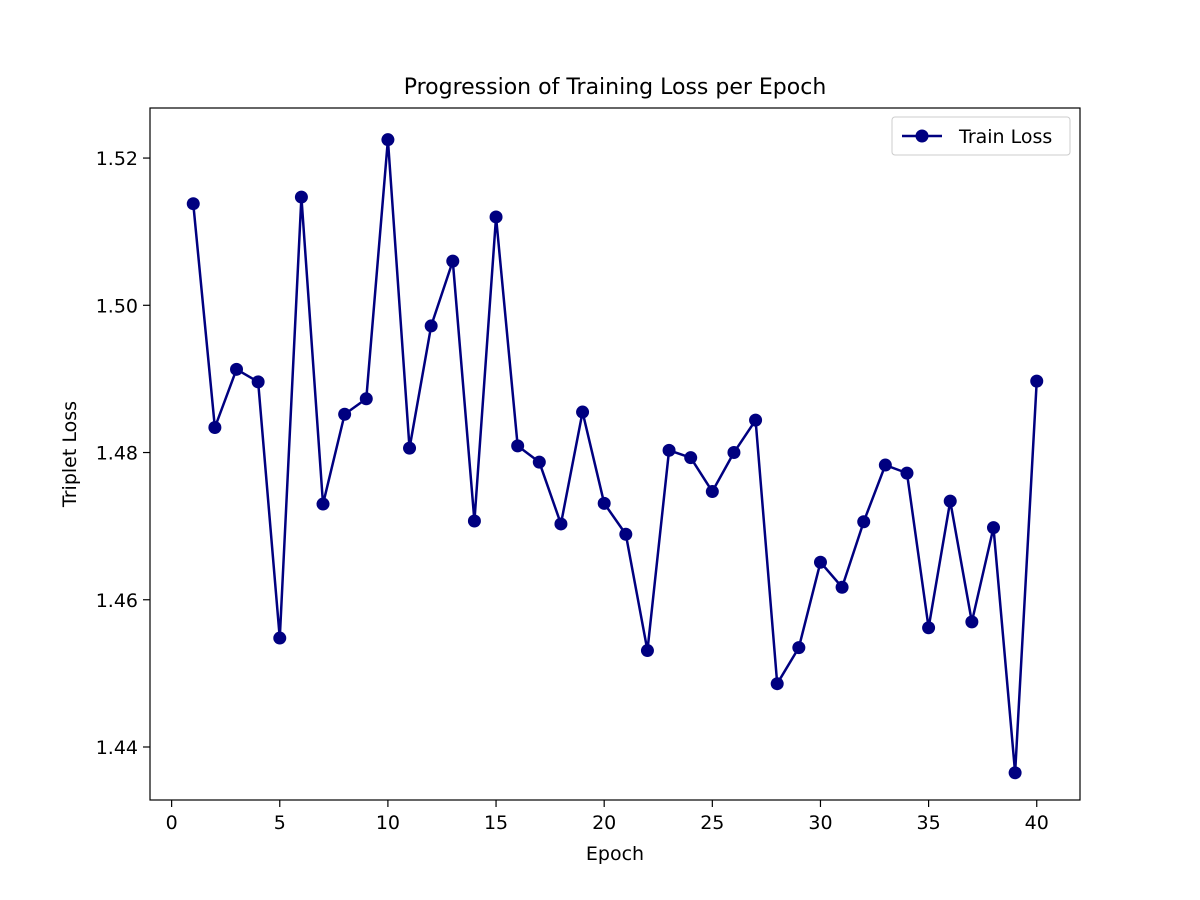 This screenshot has width=1200, height=900. Describe the element at coordinates (172, 823) in the screenshot. I see `x-tick-label: 0` at that location.